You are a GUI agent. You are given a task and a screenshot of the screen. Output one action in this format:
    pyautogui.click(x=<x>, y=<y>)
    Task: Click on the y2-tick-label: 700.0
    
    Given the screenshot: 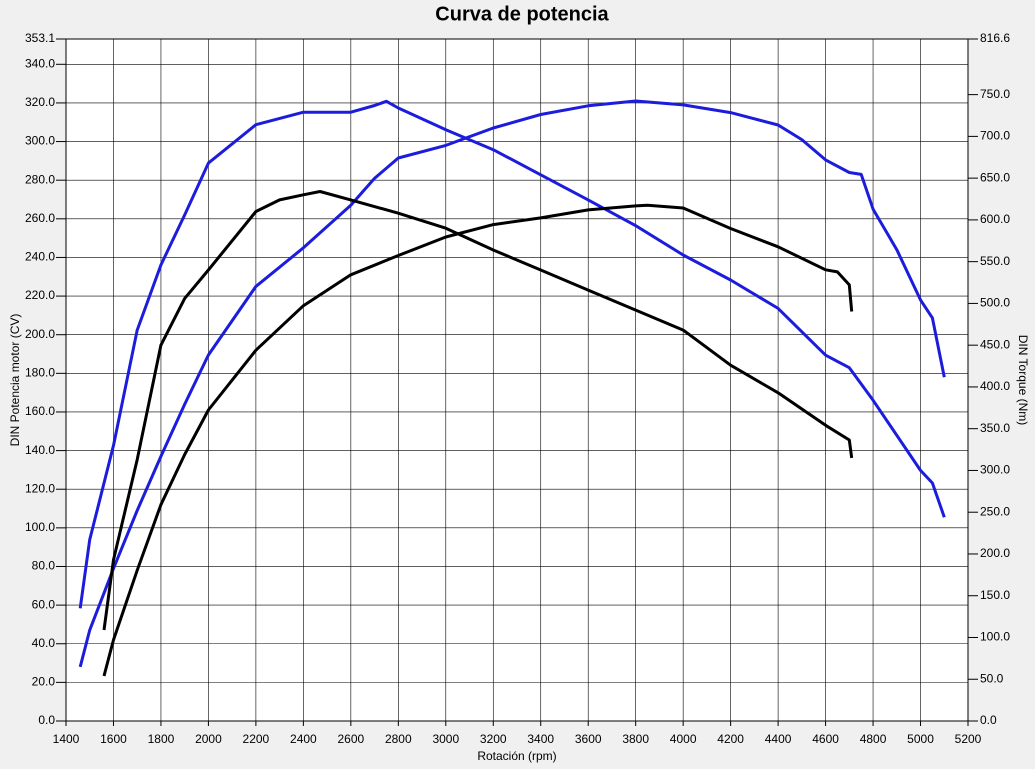 What is the action you would take?
    pyautogui.click(x=995, y=136)
    